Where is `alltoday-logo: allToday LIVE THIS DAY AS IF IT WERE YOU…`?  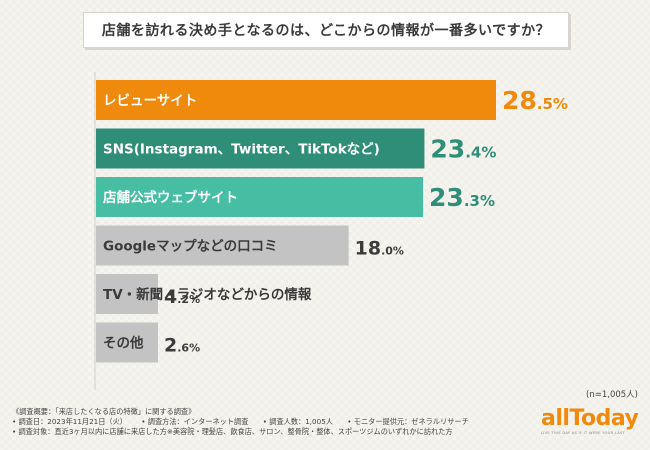 alltoday-logo: allToday LIVE THIS DAY AS IF IT WERE YOU… is located at coordinates (591, 423).